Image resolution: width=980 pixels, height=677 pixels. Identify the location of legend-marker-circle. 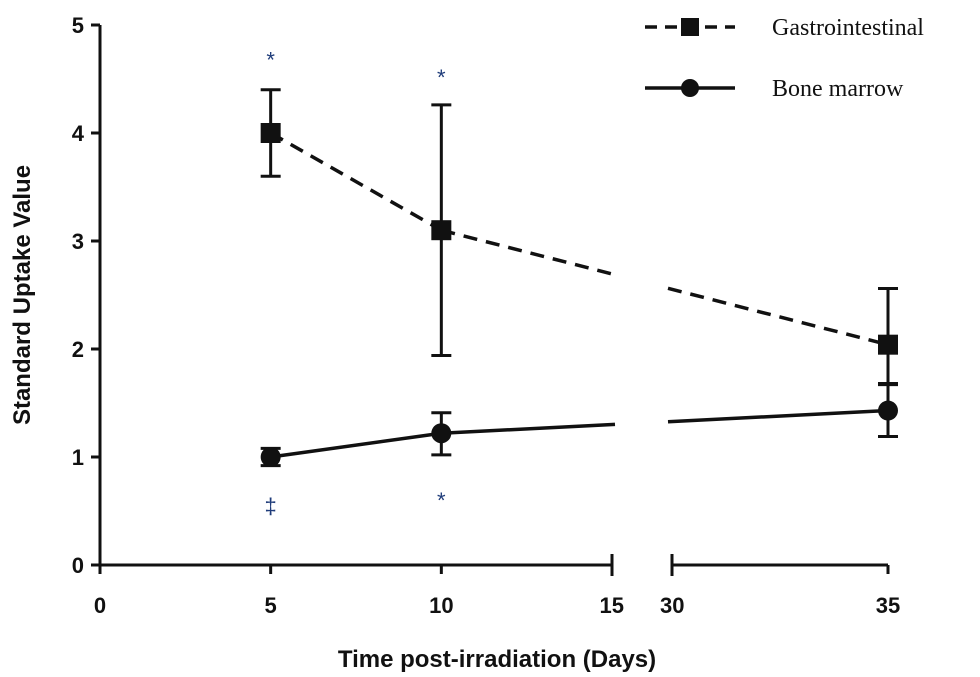
(690, 88).